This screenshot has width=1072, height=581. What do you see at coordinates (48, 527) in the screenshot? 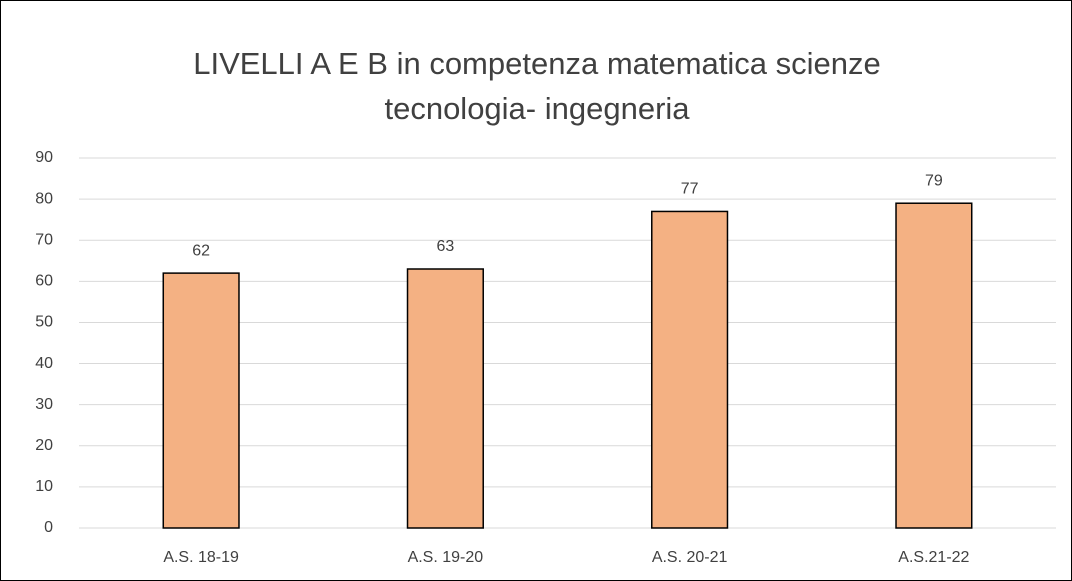
I see `y-tick-label: 0` at bounding box center [48, 527].